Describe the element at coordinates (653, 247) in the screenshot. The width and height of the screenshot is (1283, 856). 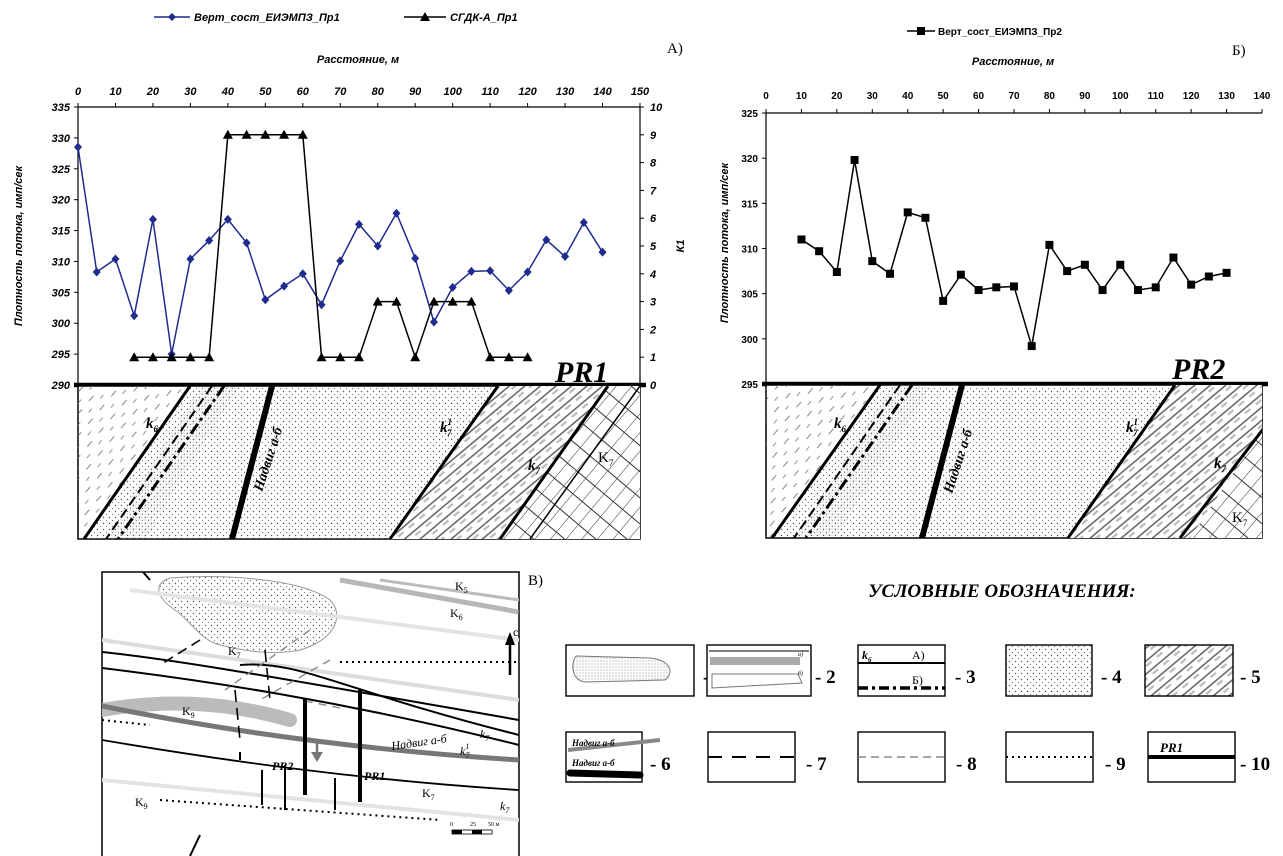
I see `y2-tick-label: 5` at that location.